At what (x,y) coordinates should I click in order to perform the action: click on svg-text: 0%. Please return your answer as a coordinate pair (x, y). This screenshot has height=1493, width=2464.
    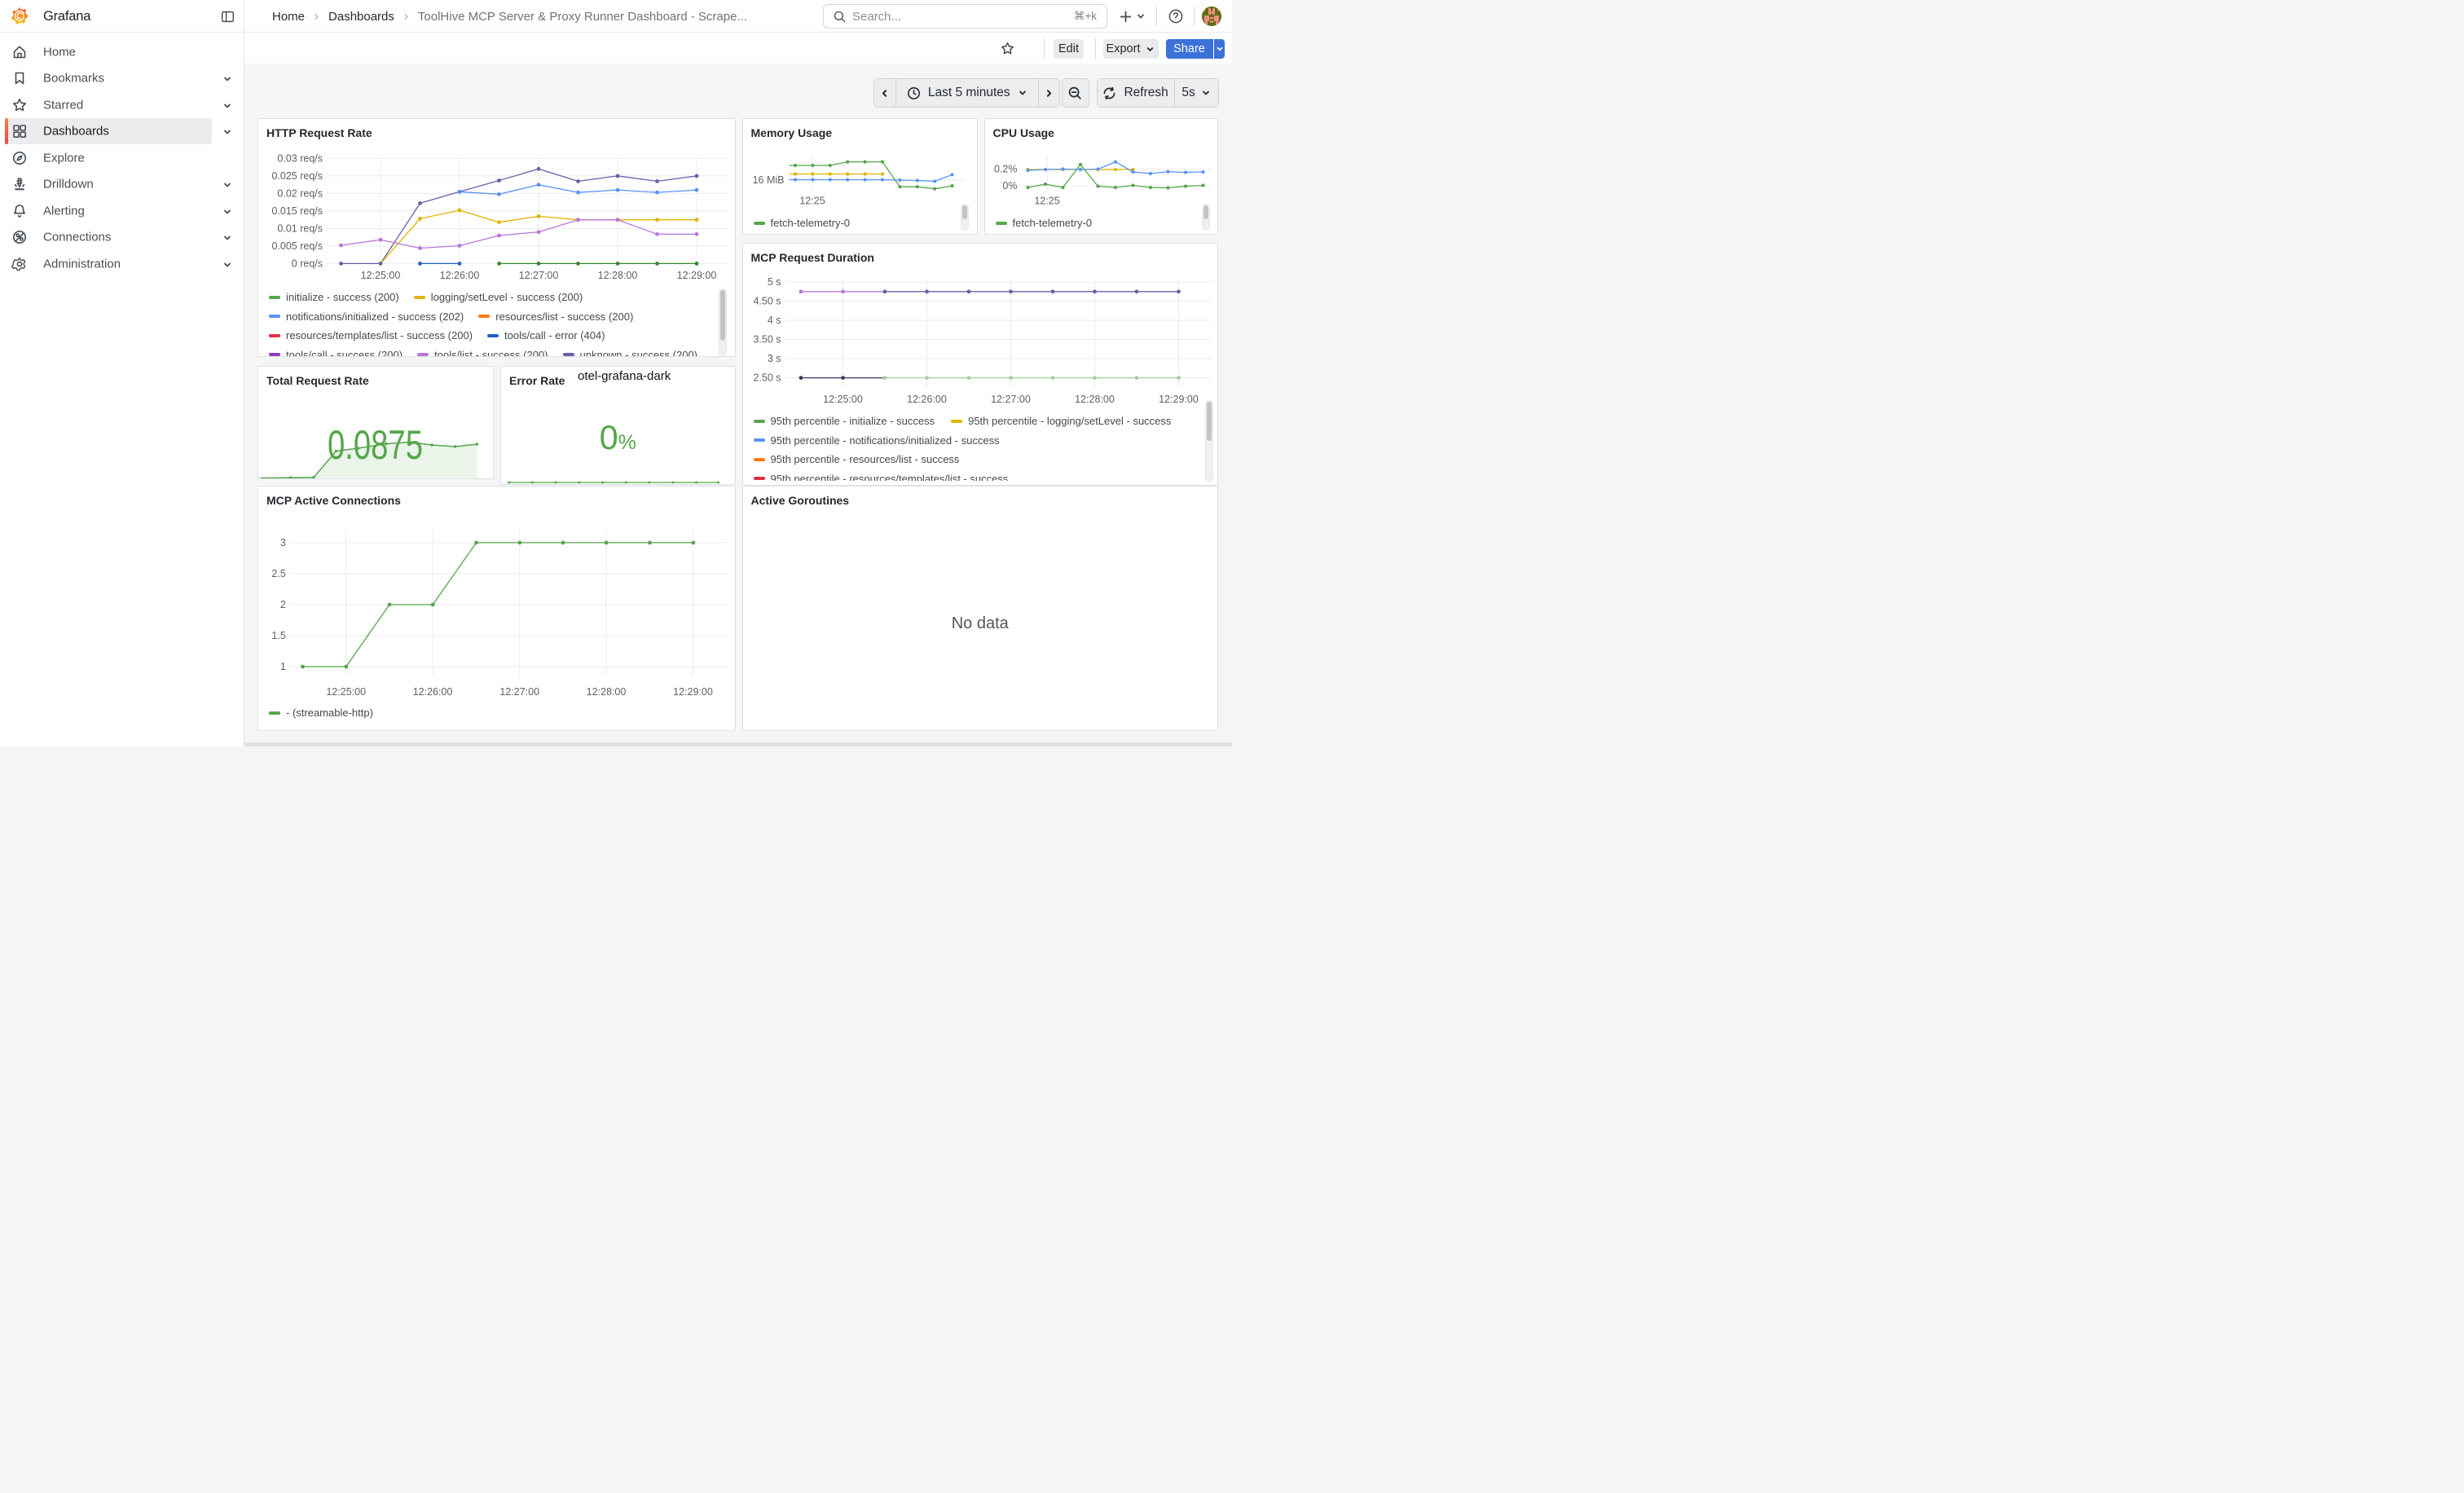
    Looking at the image, I should click on (1009, 186).